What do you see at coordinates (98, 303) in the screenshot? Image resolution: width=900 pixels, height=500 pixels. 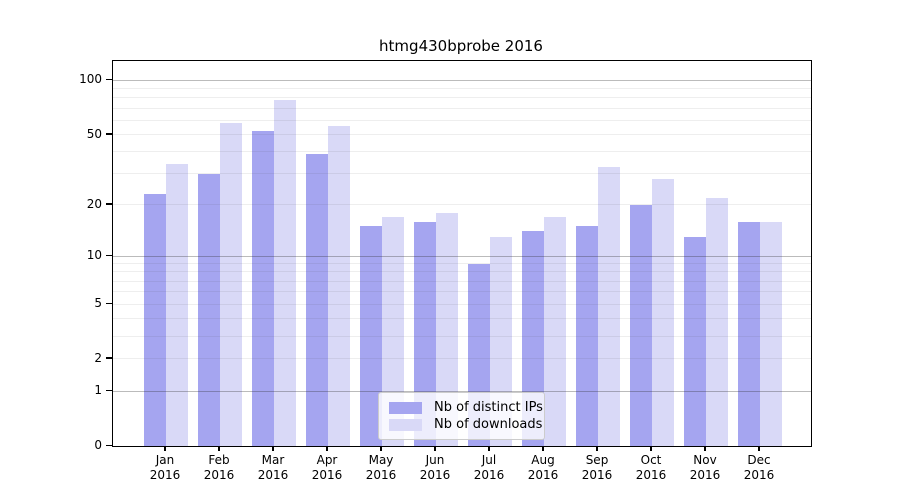 I see `ytick-label-5: 5` at bounding box center [98, 303].